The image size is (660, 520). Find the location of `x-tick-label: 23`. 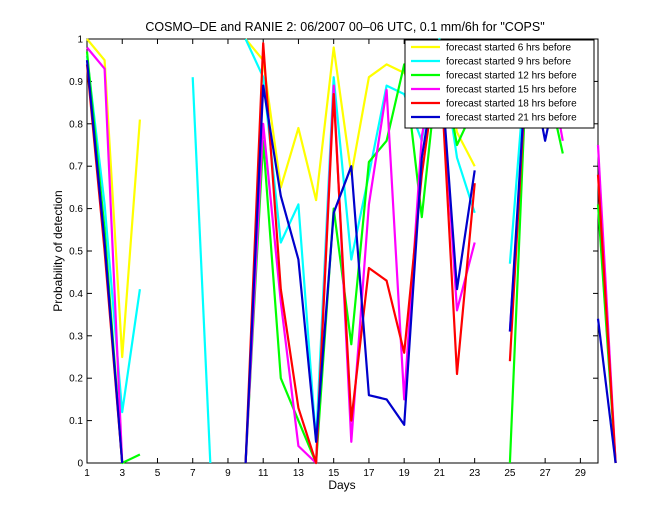

x-tick-label: 23 is located at coordinates (475, 473).